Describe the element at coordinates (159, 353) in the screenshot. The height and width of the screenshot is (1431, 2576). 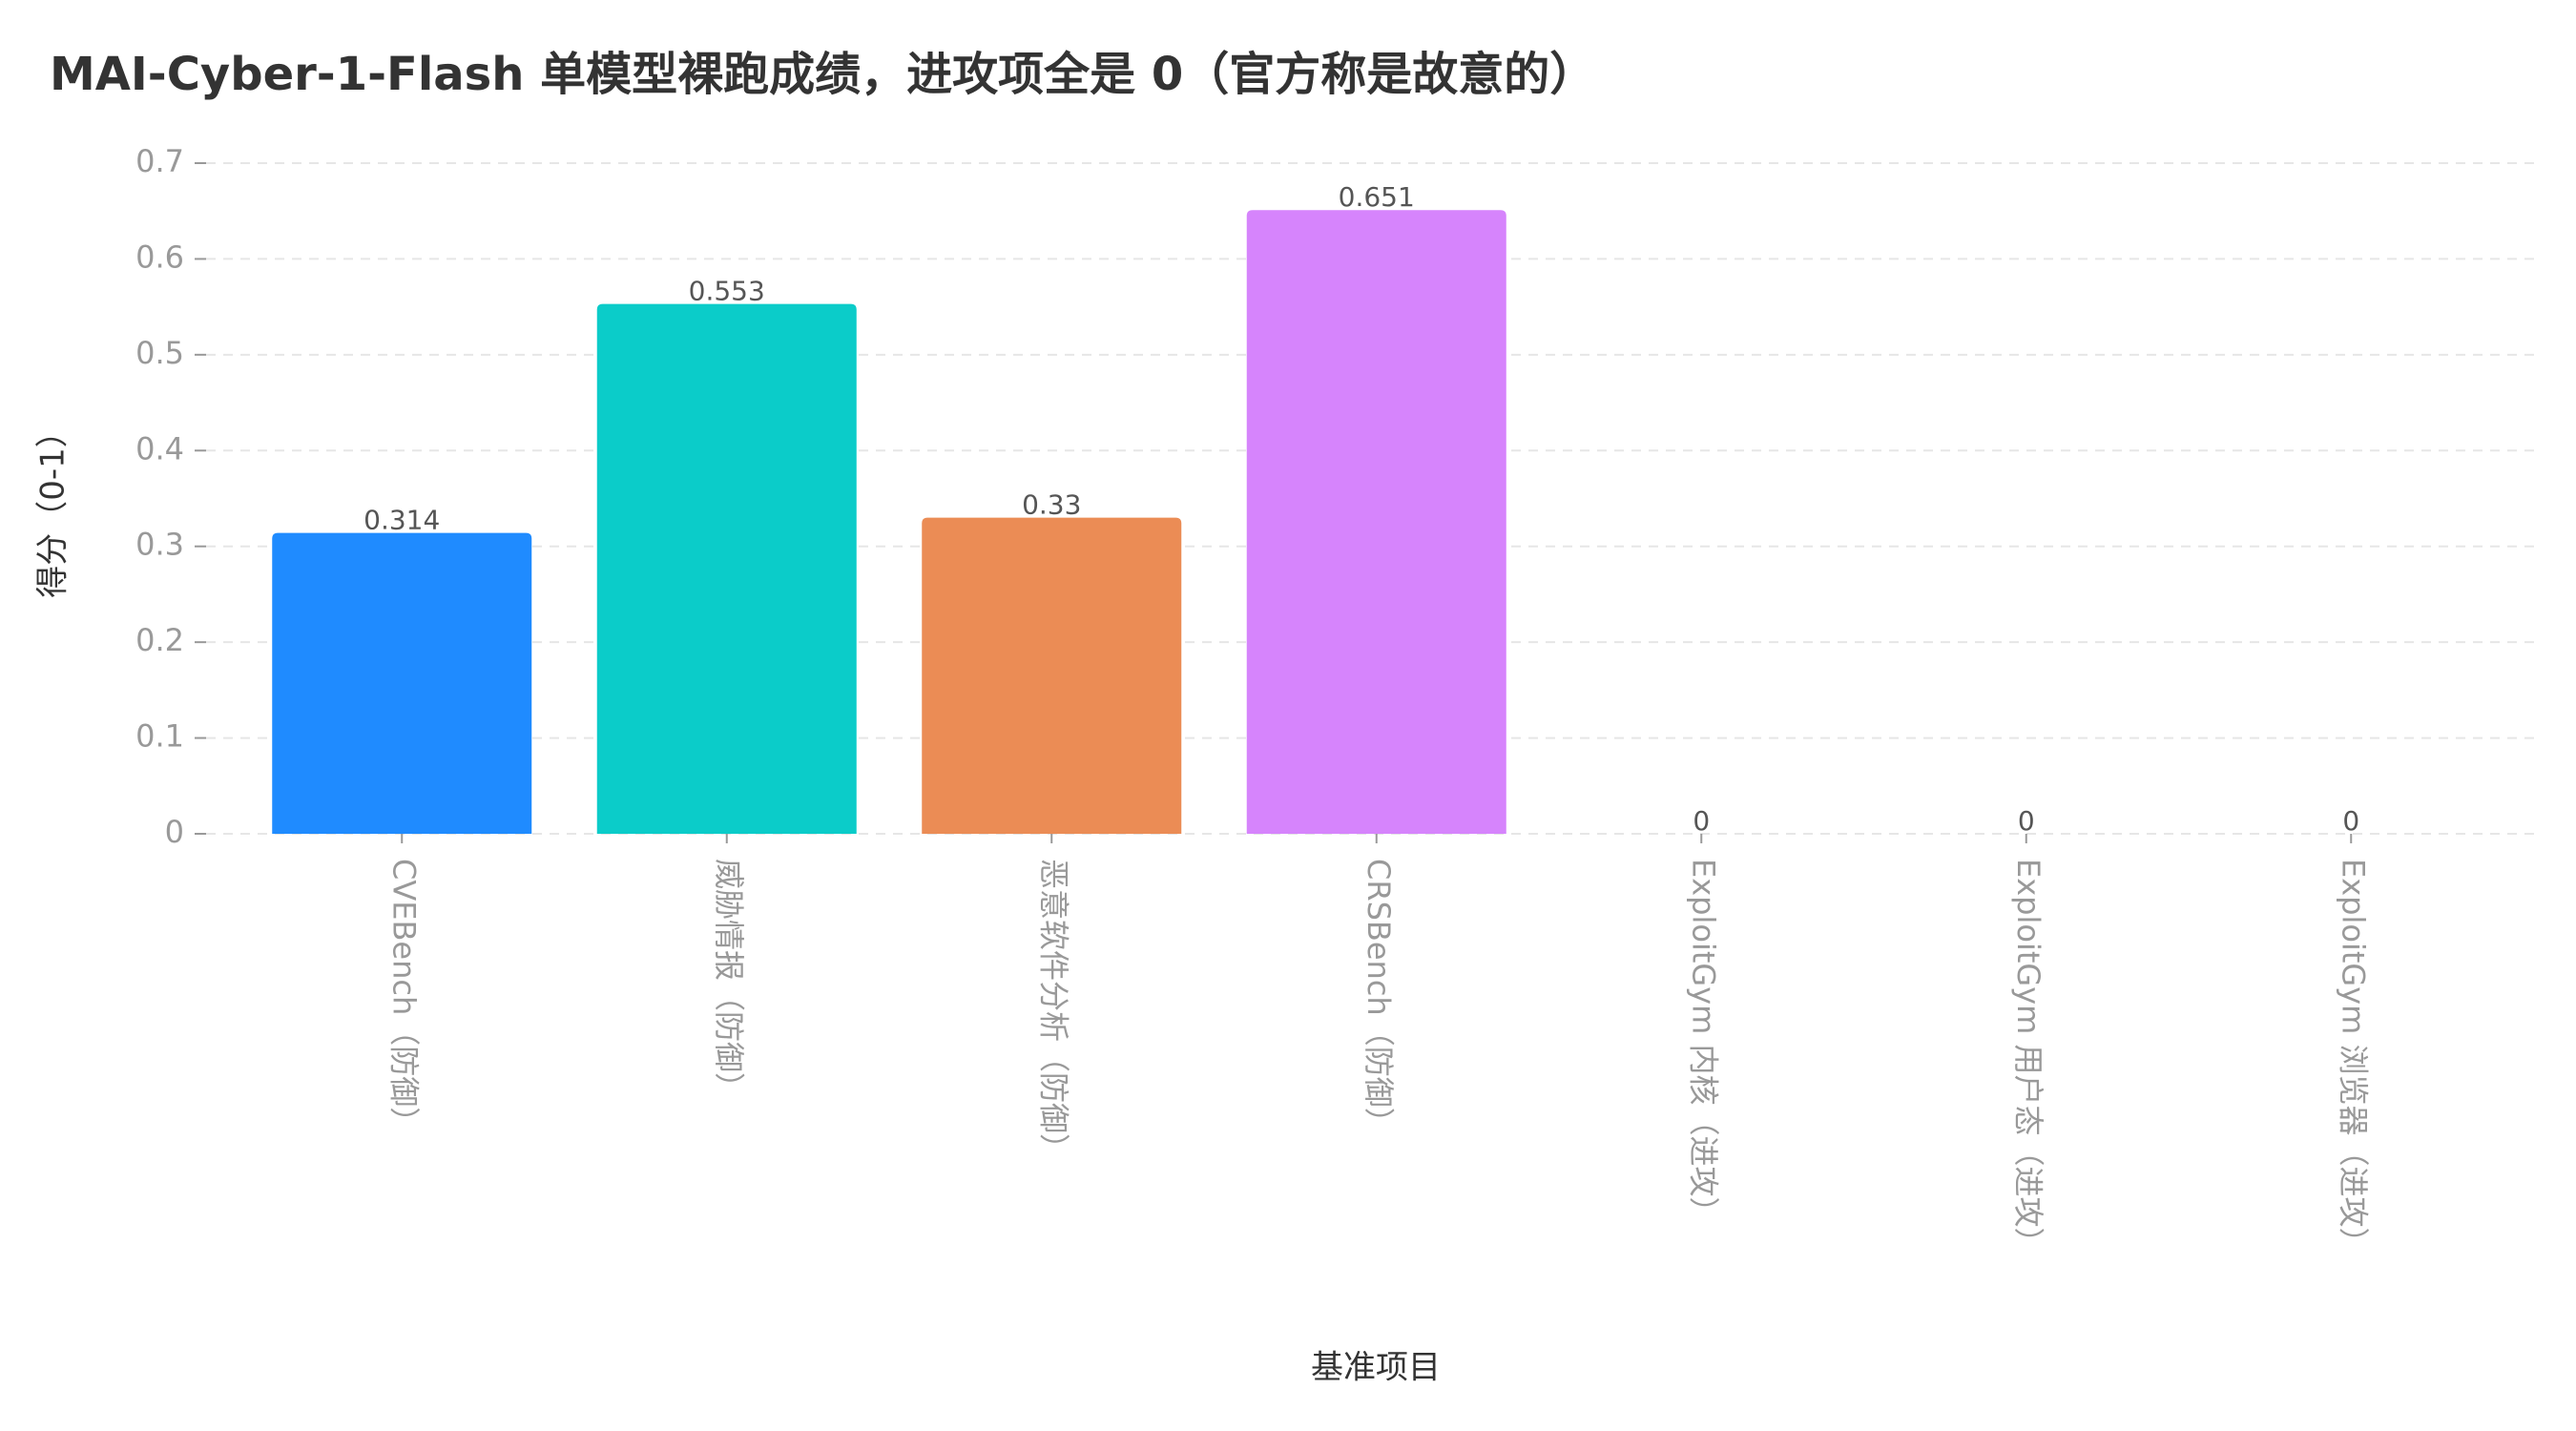
I see `y-tick-label: 0.5` at that location.